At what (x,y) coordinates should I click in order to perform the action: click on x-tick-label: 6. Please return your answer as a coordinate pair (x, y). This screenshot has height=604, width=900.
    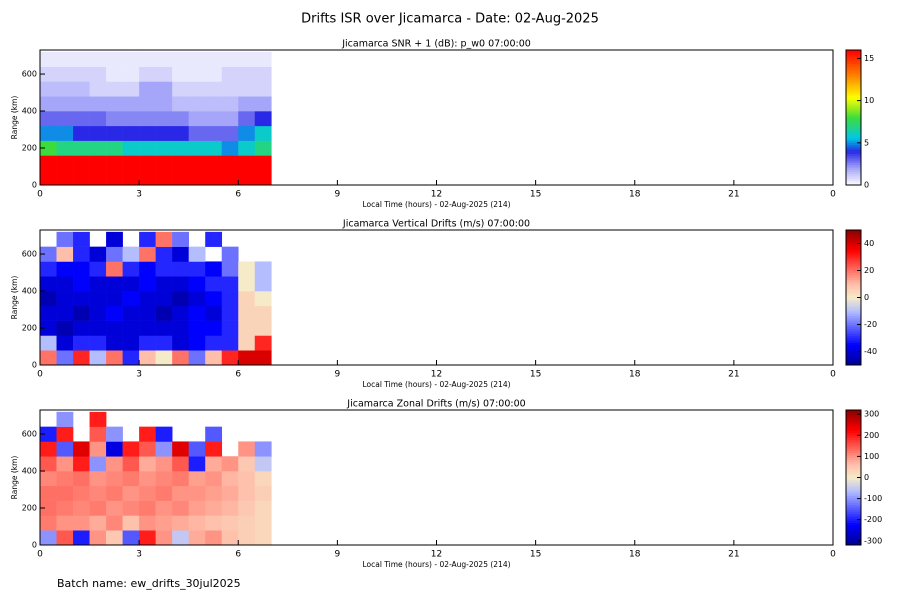
    Looking at the image, I should click on (238, 375).